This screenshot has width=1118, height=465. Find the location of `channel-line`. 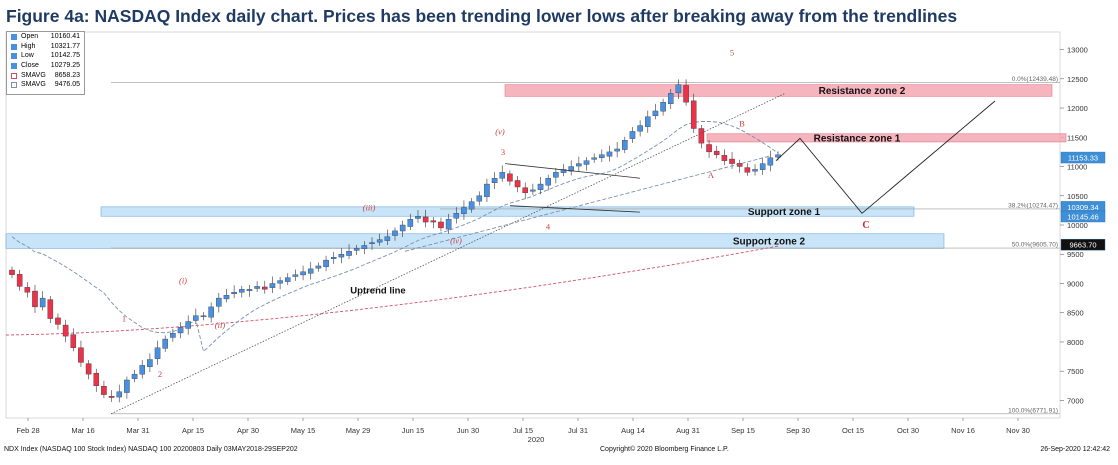

channel-line is located at coordinates (587, 203).